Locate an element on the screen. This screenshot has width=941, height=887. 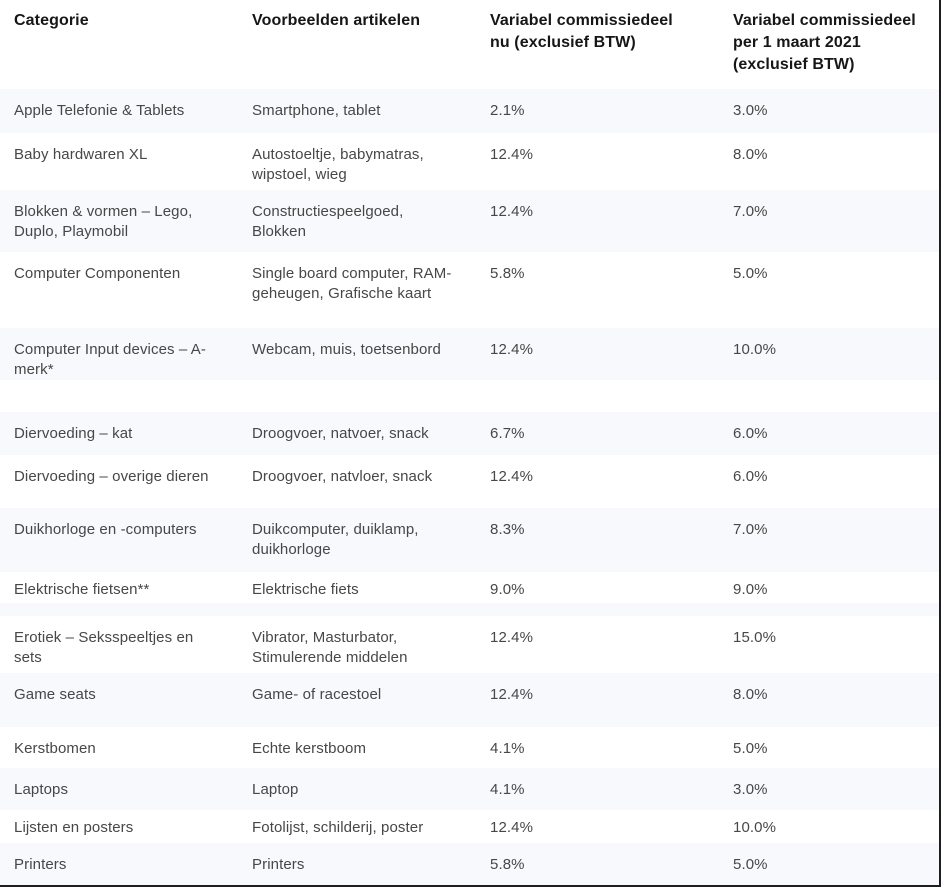
category-cell: Game seats is located at coordinates (119, 700).